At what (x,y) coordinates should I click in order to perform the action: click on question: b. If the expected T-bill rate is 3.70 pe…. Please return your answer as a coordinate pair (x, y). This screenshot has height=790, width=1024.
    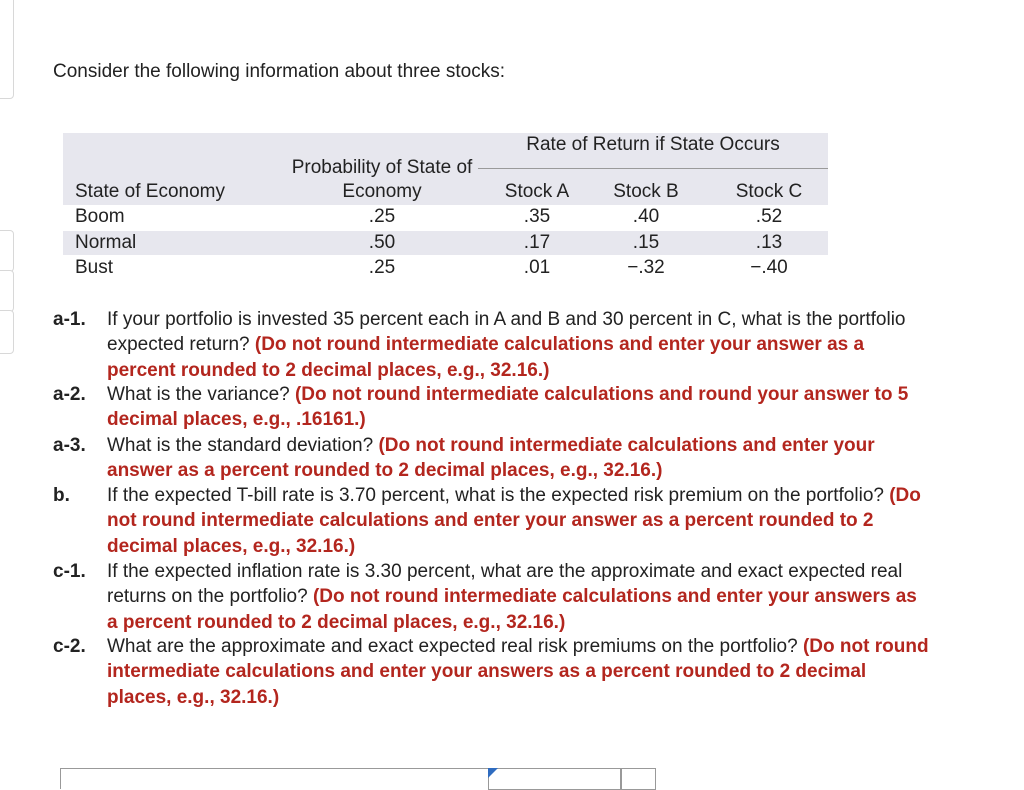
    Looking at the image, I should click on (493, 521).